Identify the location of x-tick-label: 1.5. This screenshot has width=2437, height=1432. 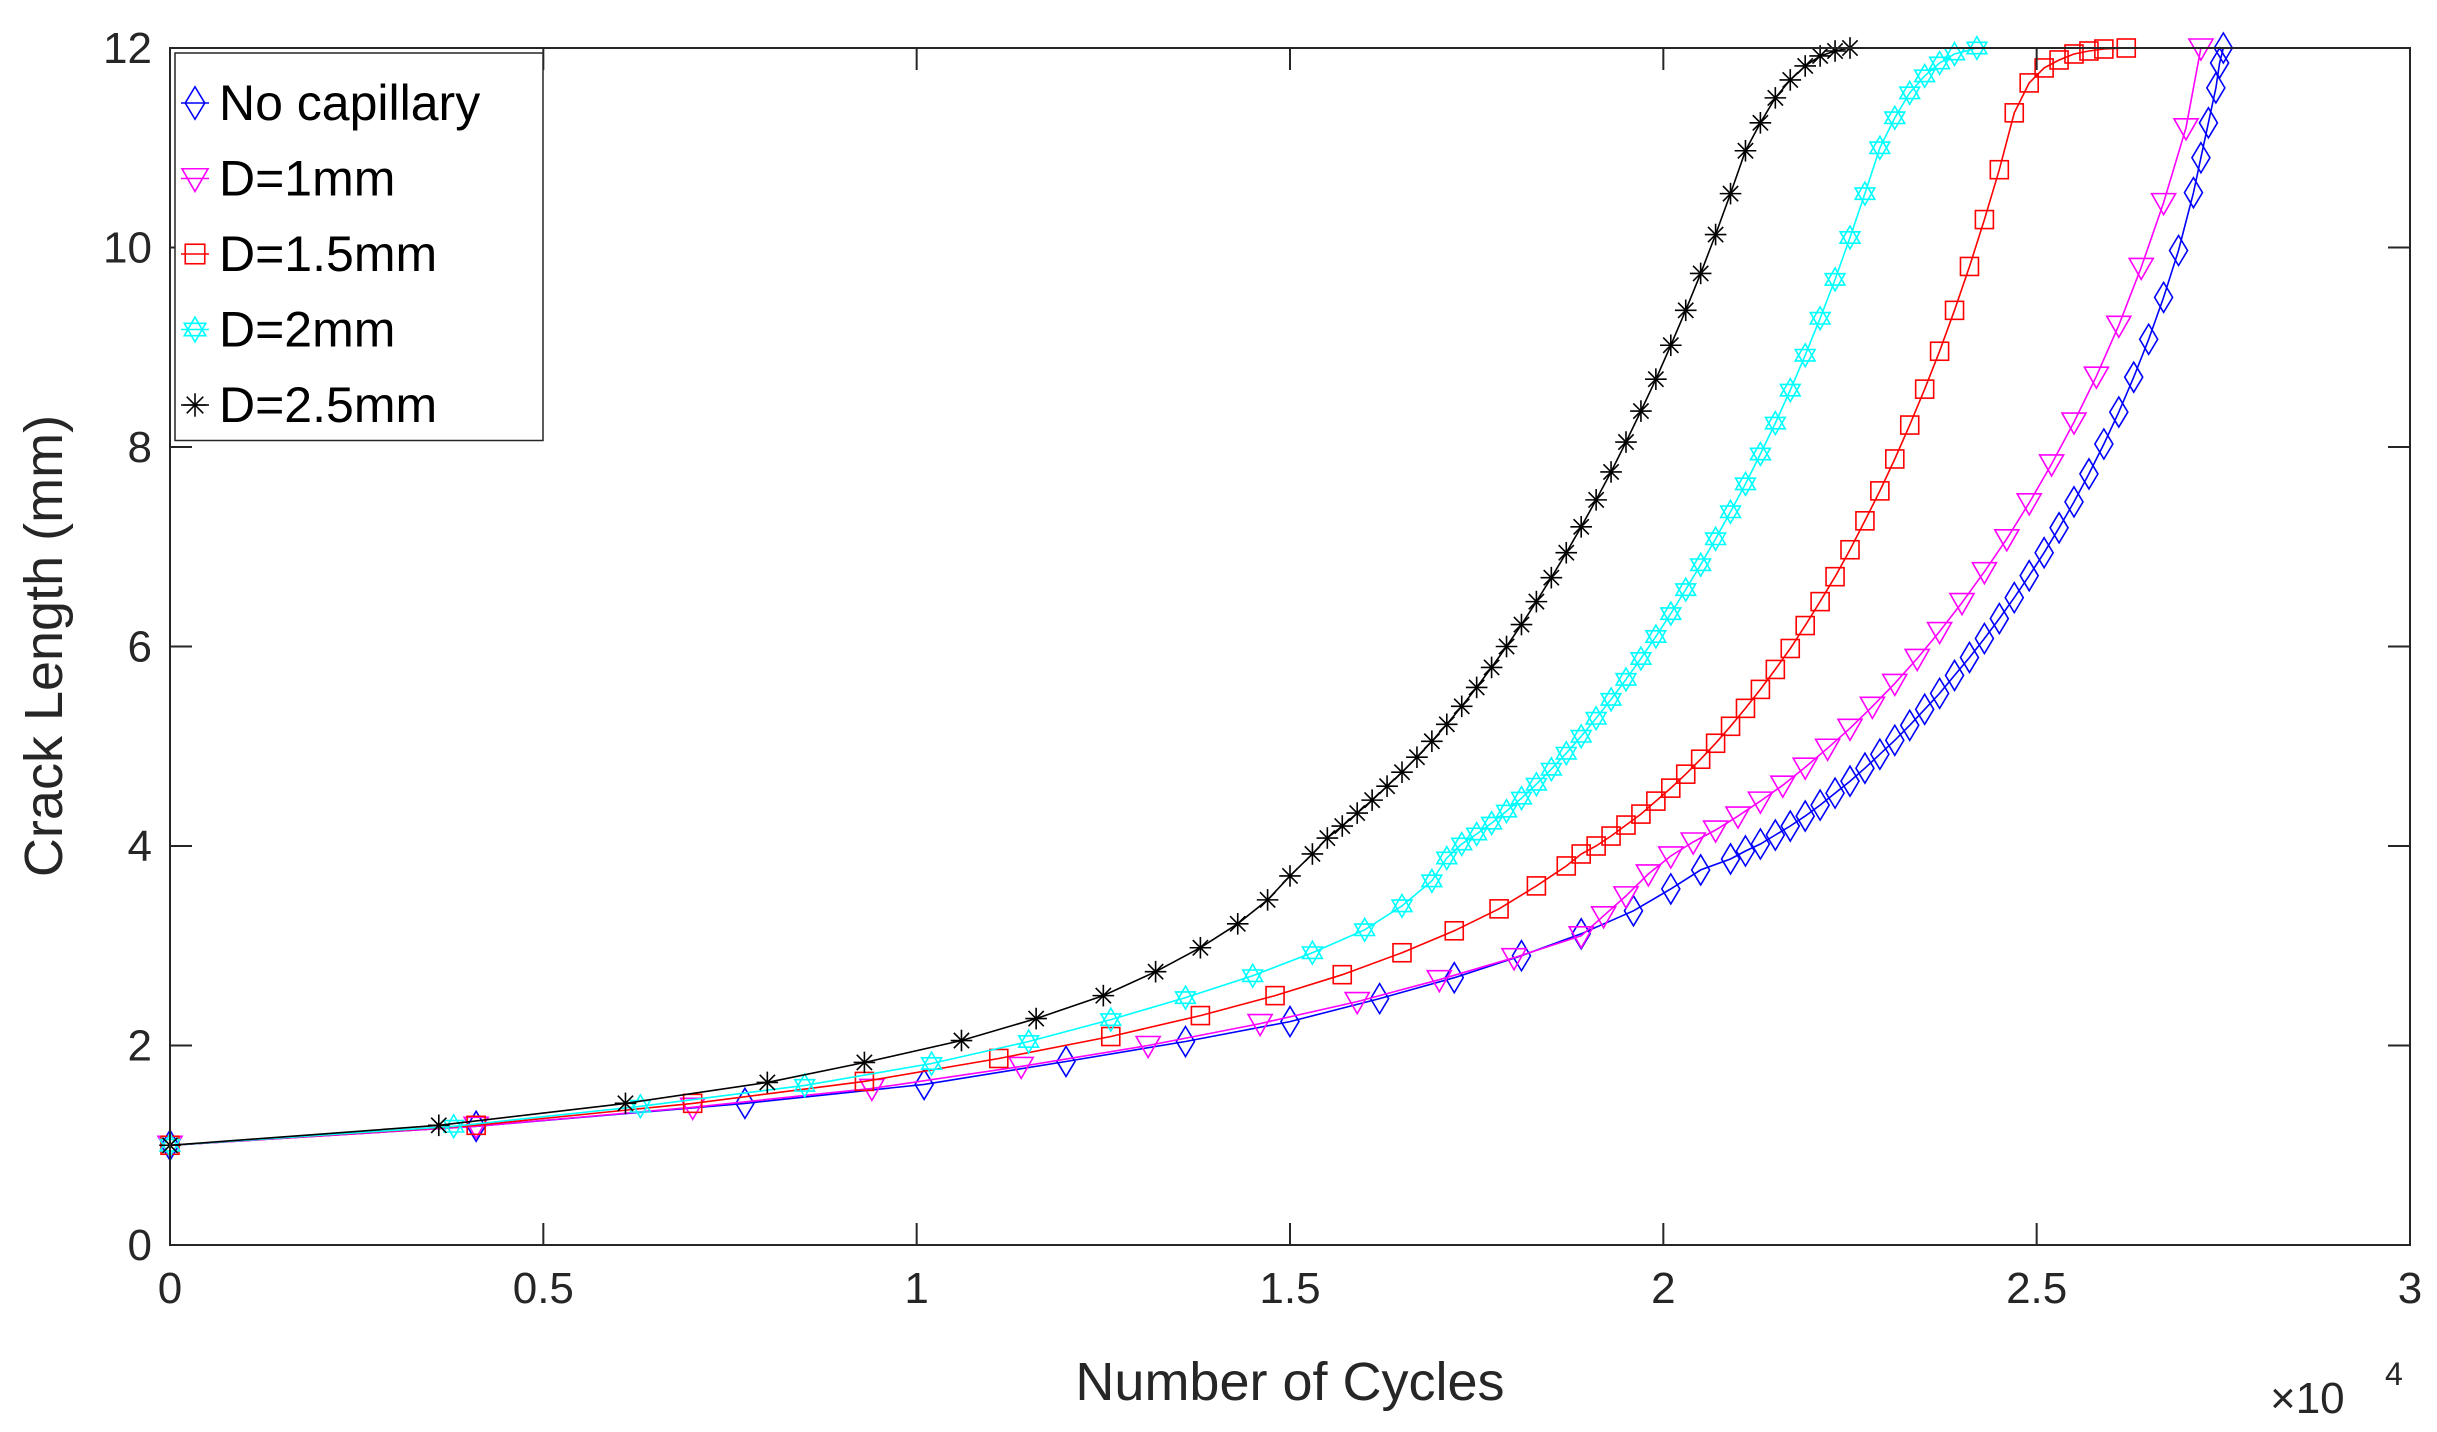
(1289, 1288).